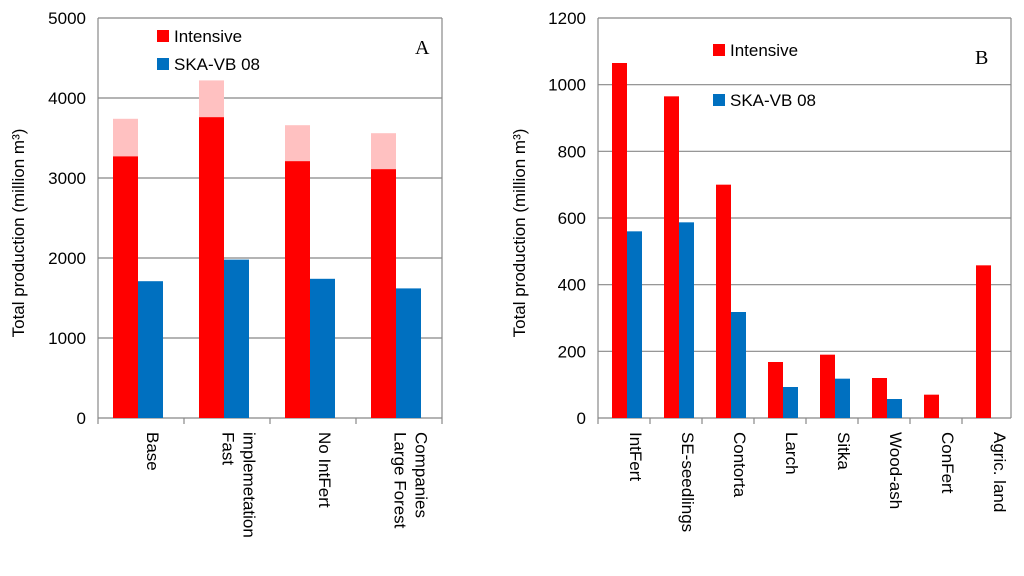 The height and width of the screenshot is (576, 1024). What do you see at coordinates (383, 293) in the screenshot?
I see `bar-intensive-large-forest-companies` at bounding box center [383, 293].